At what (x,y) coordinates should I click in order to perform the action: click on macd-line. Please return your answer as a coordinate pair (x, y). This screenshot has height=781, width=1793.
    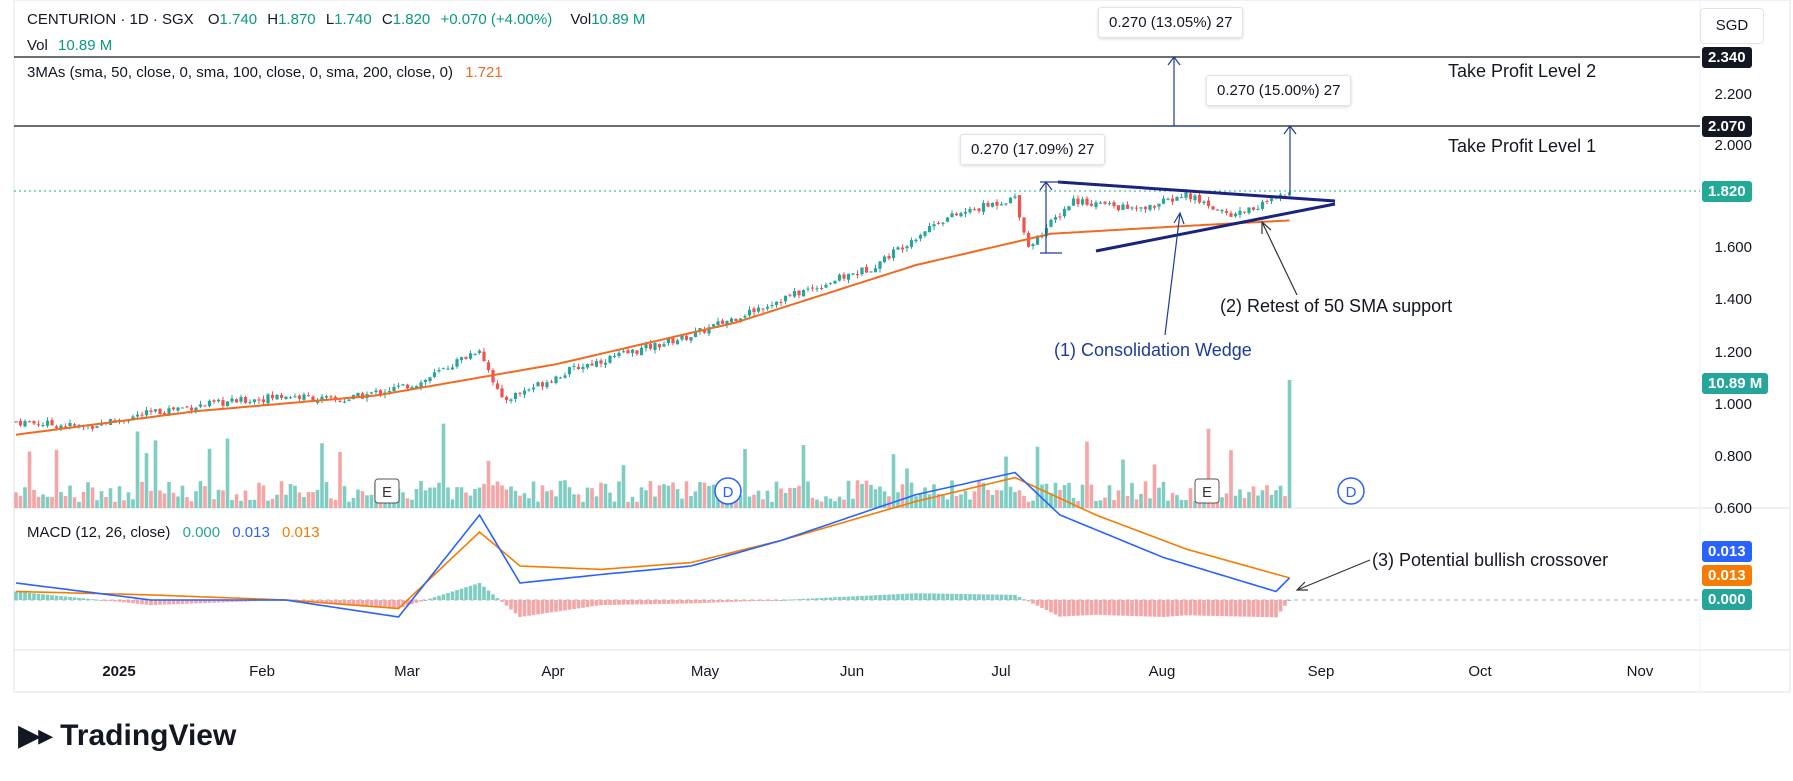
    Looking at the image, I should click on (653, 544).